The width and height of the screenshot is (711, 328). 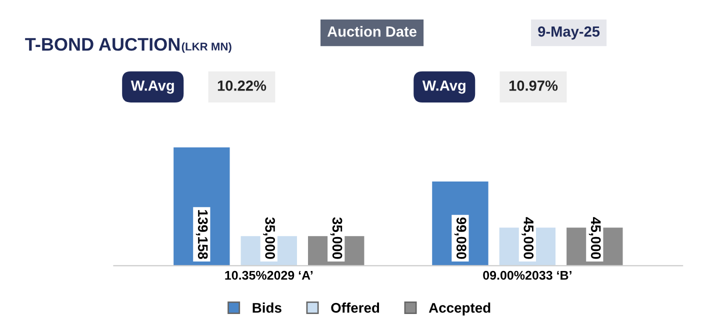 What do you see at coordinates (527, 275) in the screenshot?
I see `x-tick-label: 09.00%2033 ‘B’` at bounding box center [527, 275].